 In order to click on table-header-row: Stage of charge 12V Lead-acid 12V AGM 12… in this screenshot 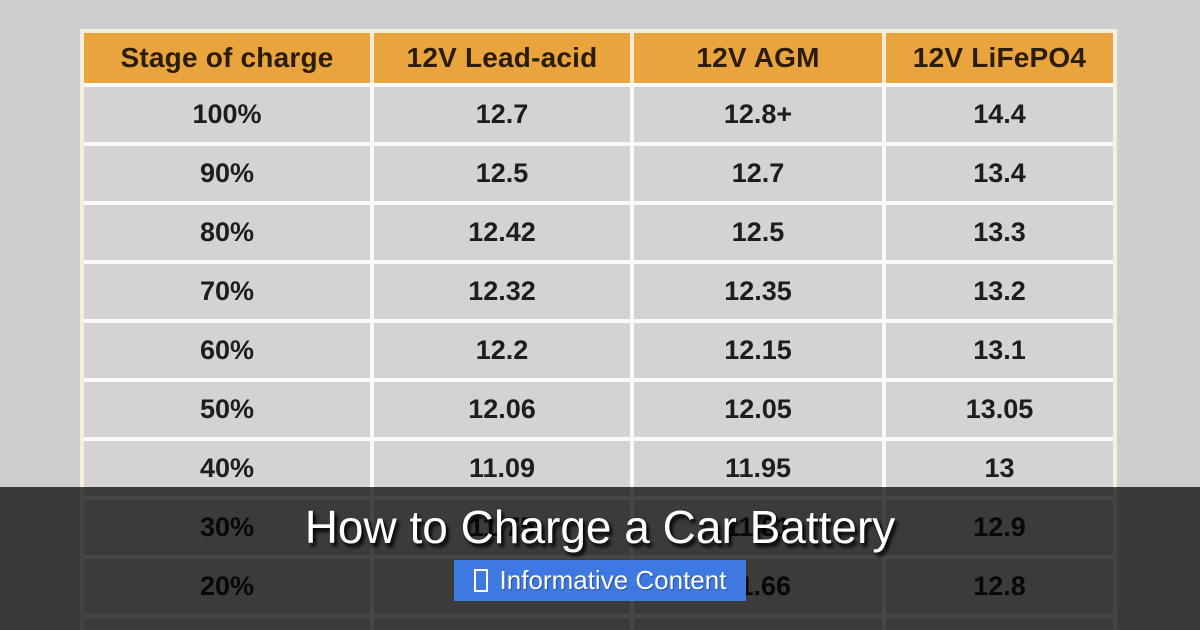, I will do `click(598, 58)`.